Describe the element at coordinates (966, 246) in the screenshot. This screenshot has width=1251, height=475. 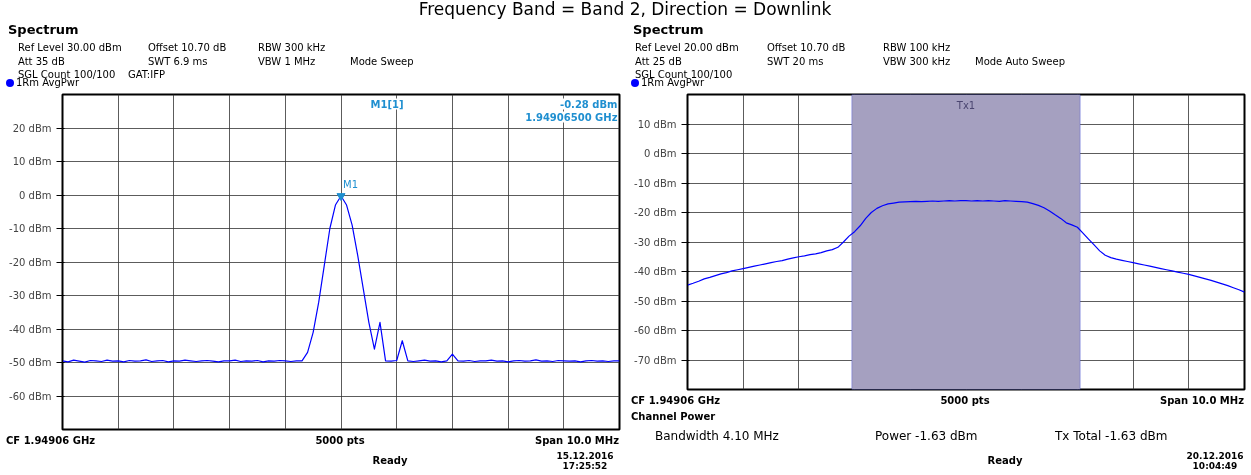
I see `line-series` at that location.